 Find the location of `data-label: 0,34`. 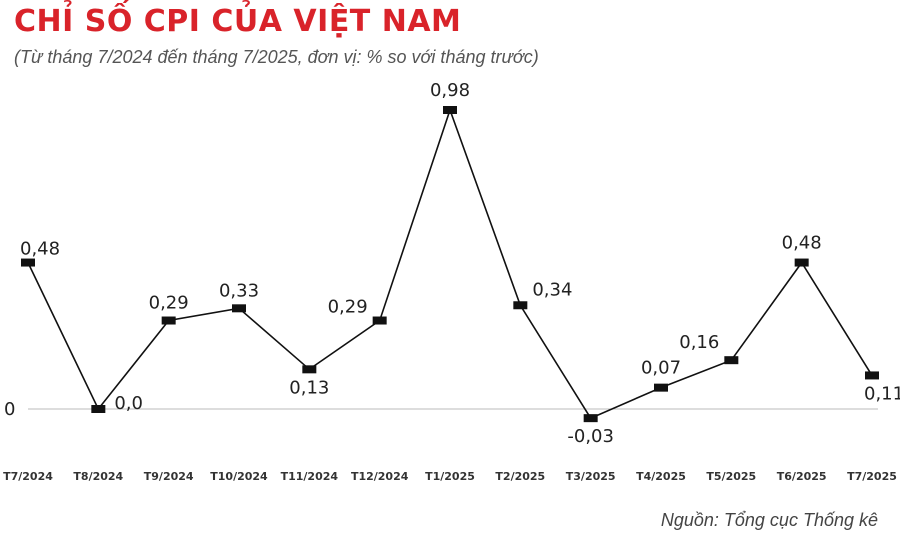

data-label: 0,34 is located at coordinates (552, 289).